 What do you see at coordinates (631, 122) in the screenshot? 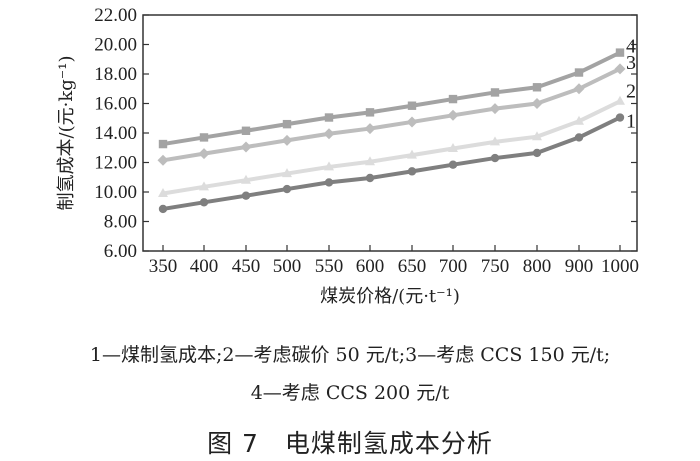
I see `series-label-1: 1` at bounding box center [631, 122].